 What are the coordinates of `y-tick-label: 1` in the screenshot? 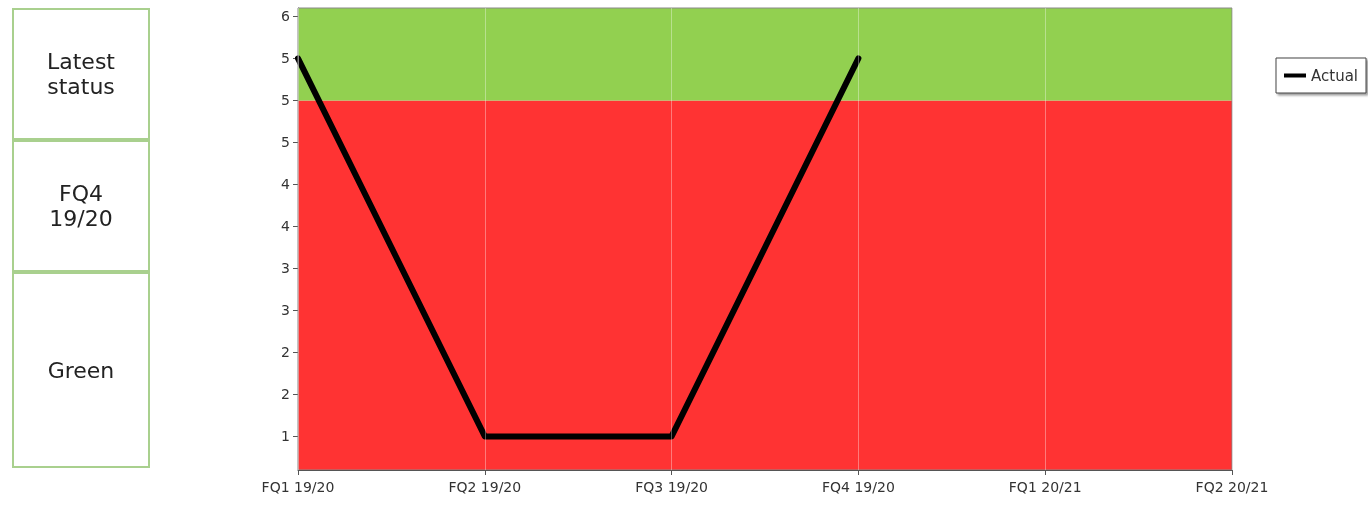 It's located at (285, 436).